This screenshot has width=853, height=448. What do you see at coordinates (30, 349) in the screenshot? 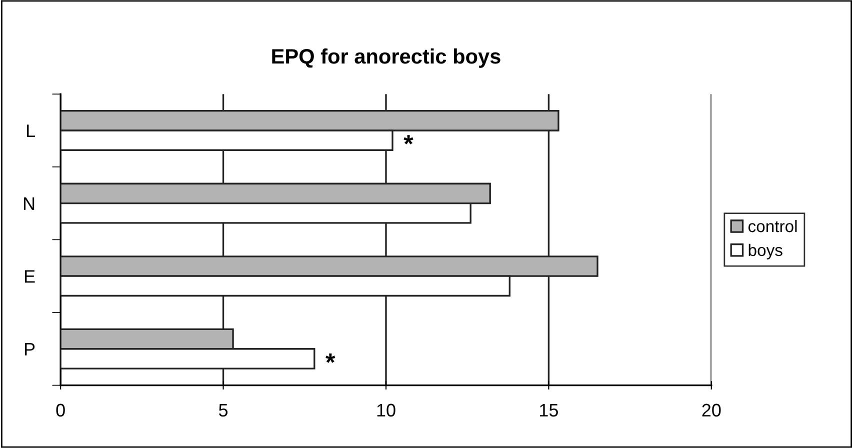
I see `y-tick-label: P` at bounding box center [30, 349].